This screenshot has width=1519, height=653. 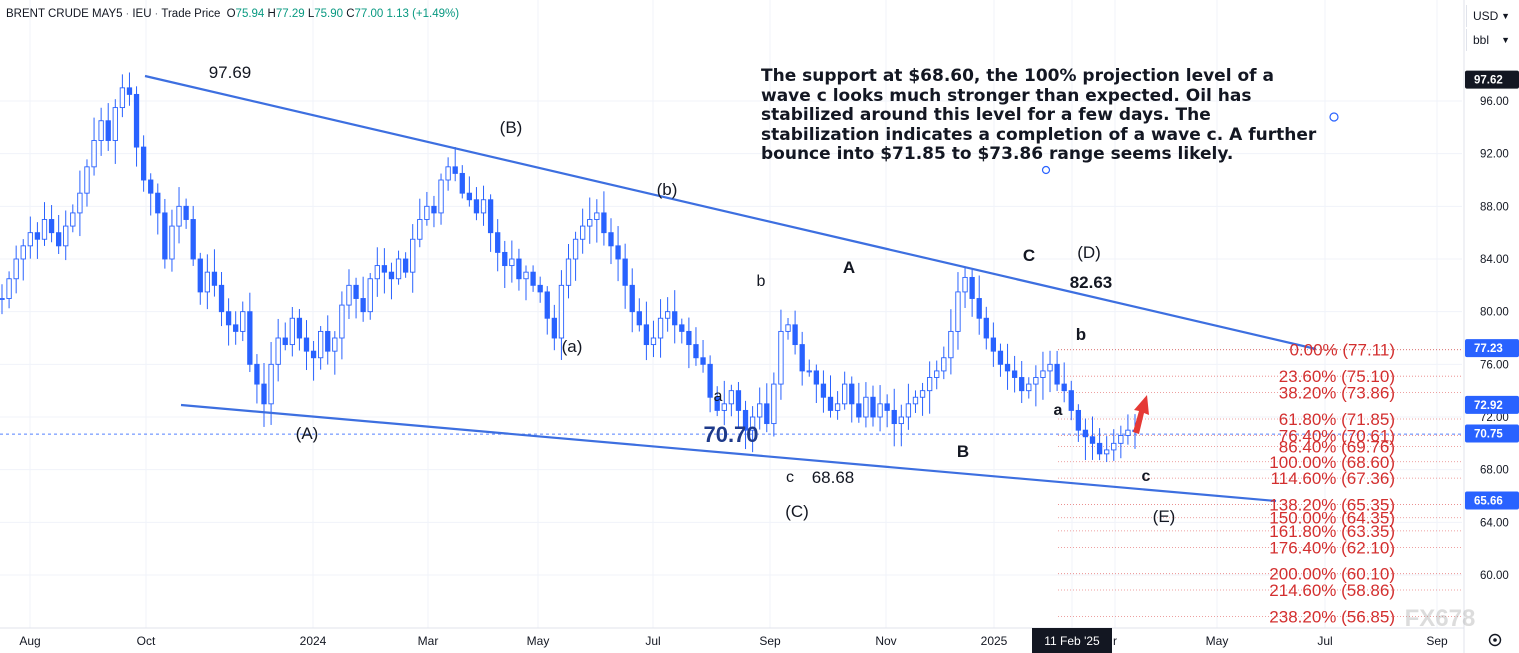 I want to click on y-tick-label: 84.00, so click(x=1494, y=260).